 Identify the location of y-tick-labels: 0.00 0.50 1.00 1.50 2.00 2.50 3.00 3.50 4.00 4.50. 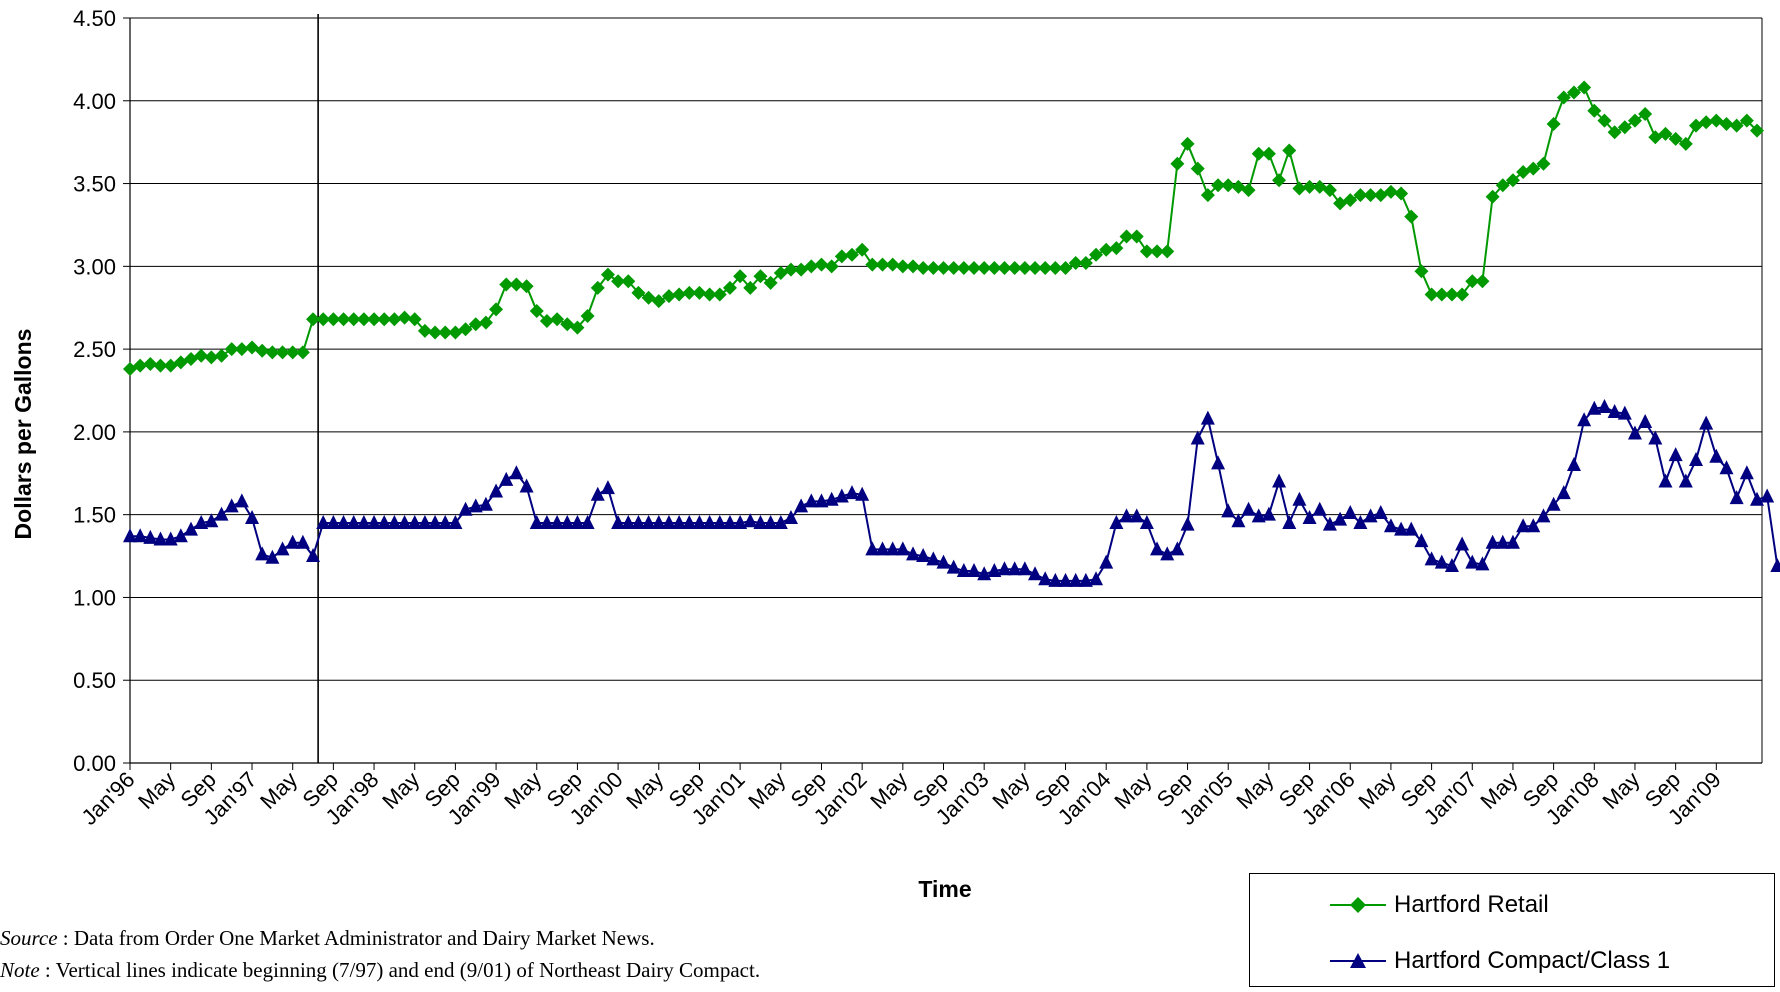
(94, 391).